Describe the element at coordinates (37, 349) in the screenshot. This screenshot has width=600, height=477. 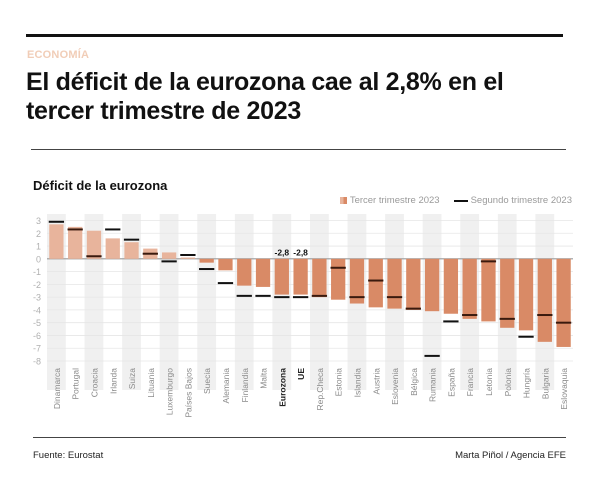
I see `y-tick-label: -7` at that location.